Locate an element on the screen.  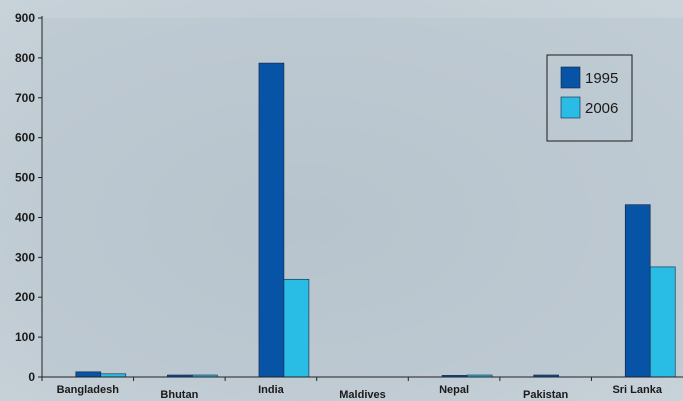
legend: 1995 2006 is located at coordinates (589, 98).